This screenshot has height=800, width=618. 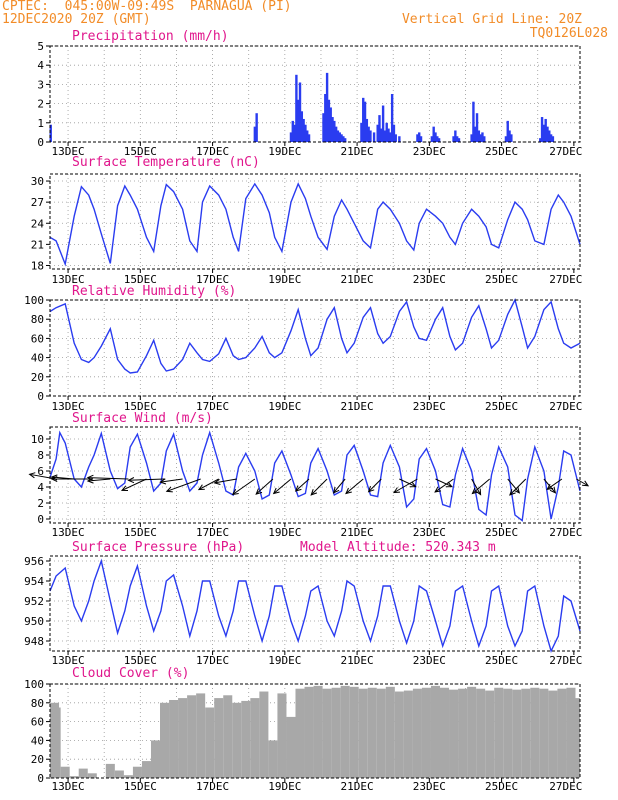 I want to click on pressure-ytick-label: 956, so click(x=34, y=561).